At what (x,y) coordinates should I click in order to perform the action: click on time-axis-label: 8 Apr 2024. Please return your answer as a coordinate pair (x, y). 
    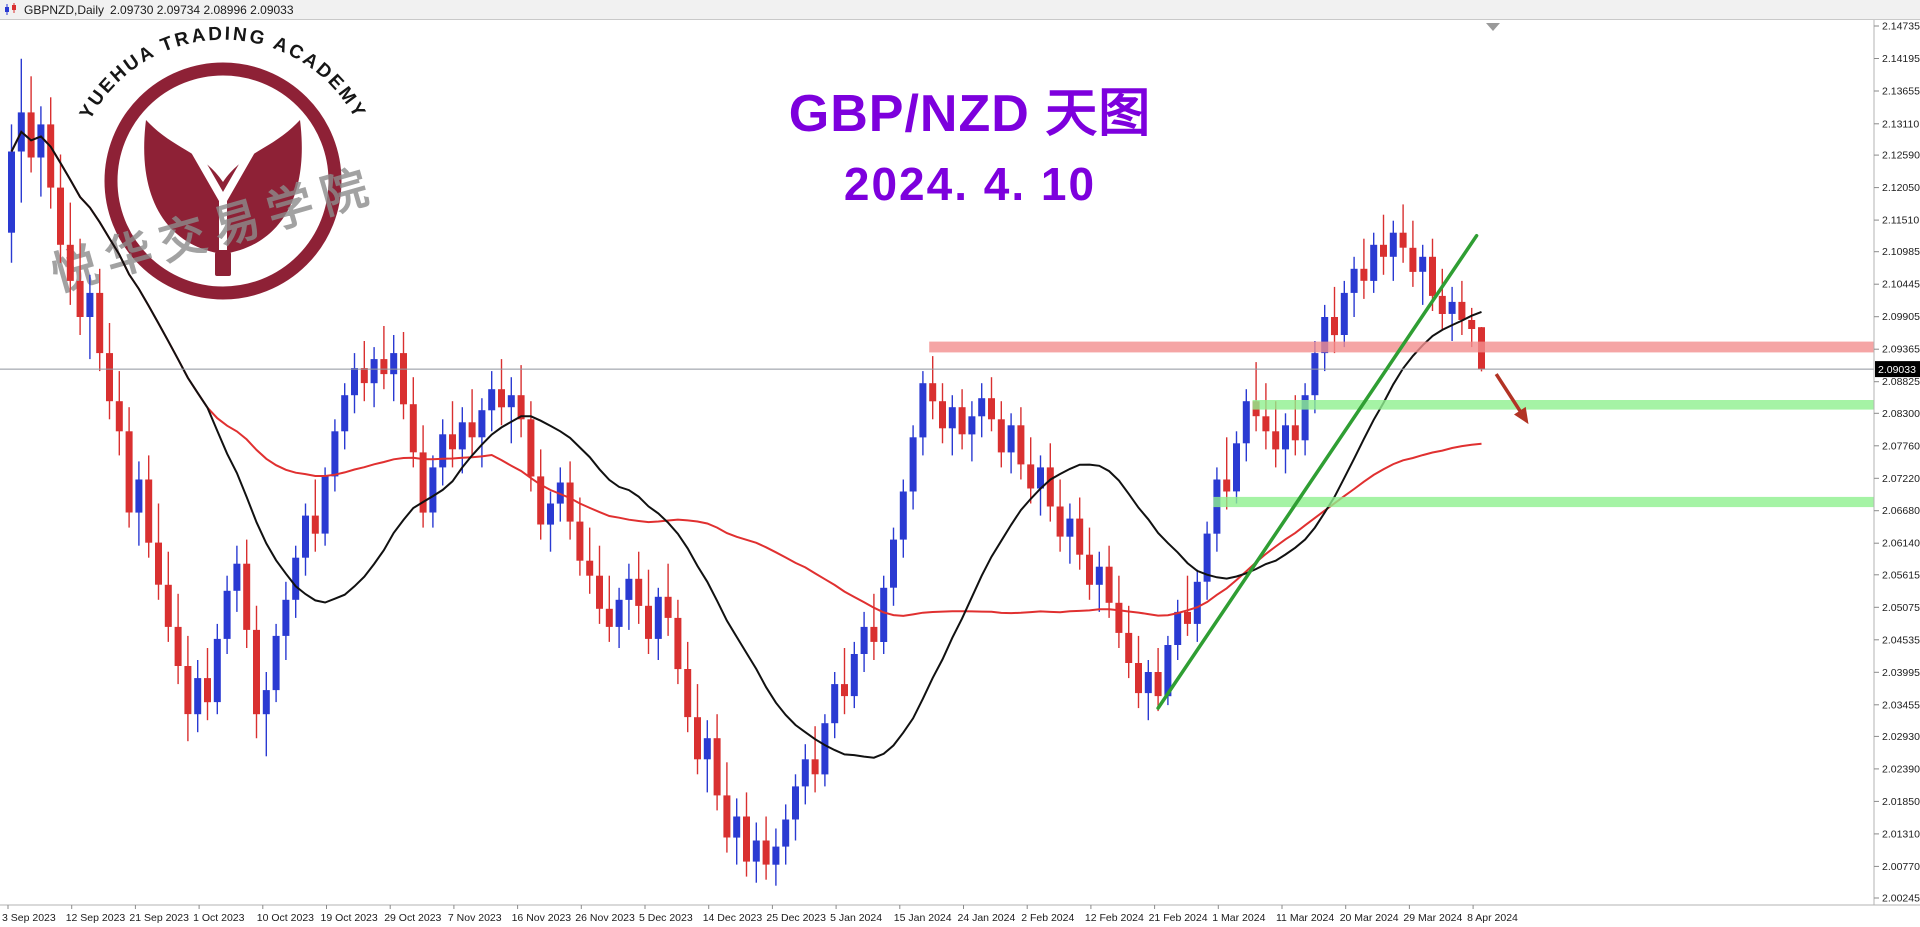
    Looking at the image, I should click on (1492, 918).